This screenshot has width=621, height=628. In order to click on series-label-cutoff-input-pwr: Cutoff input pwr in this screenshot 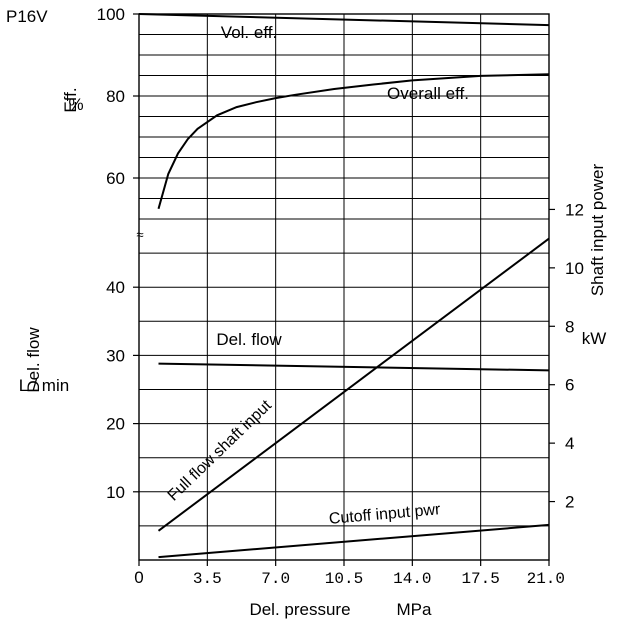, I will do `click(384, 514)`.